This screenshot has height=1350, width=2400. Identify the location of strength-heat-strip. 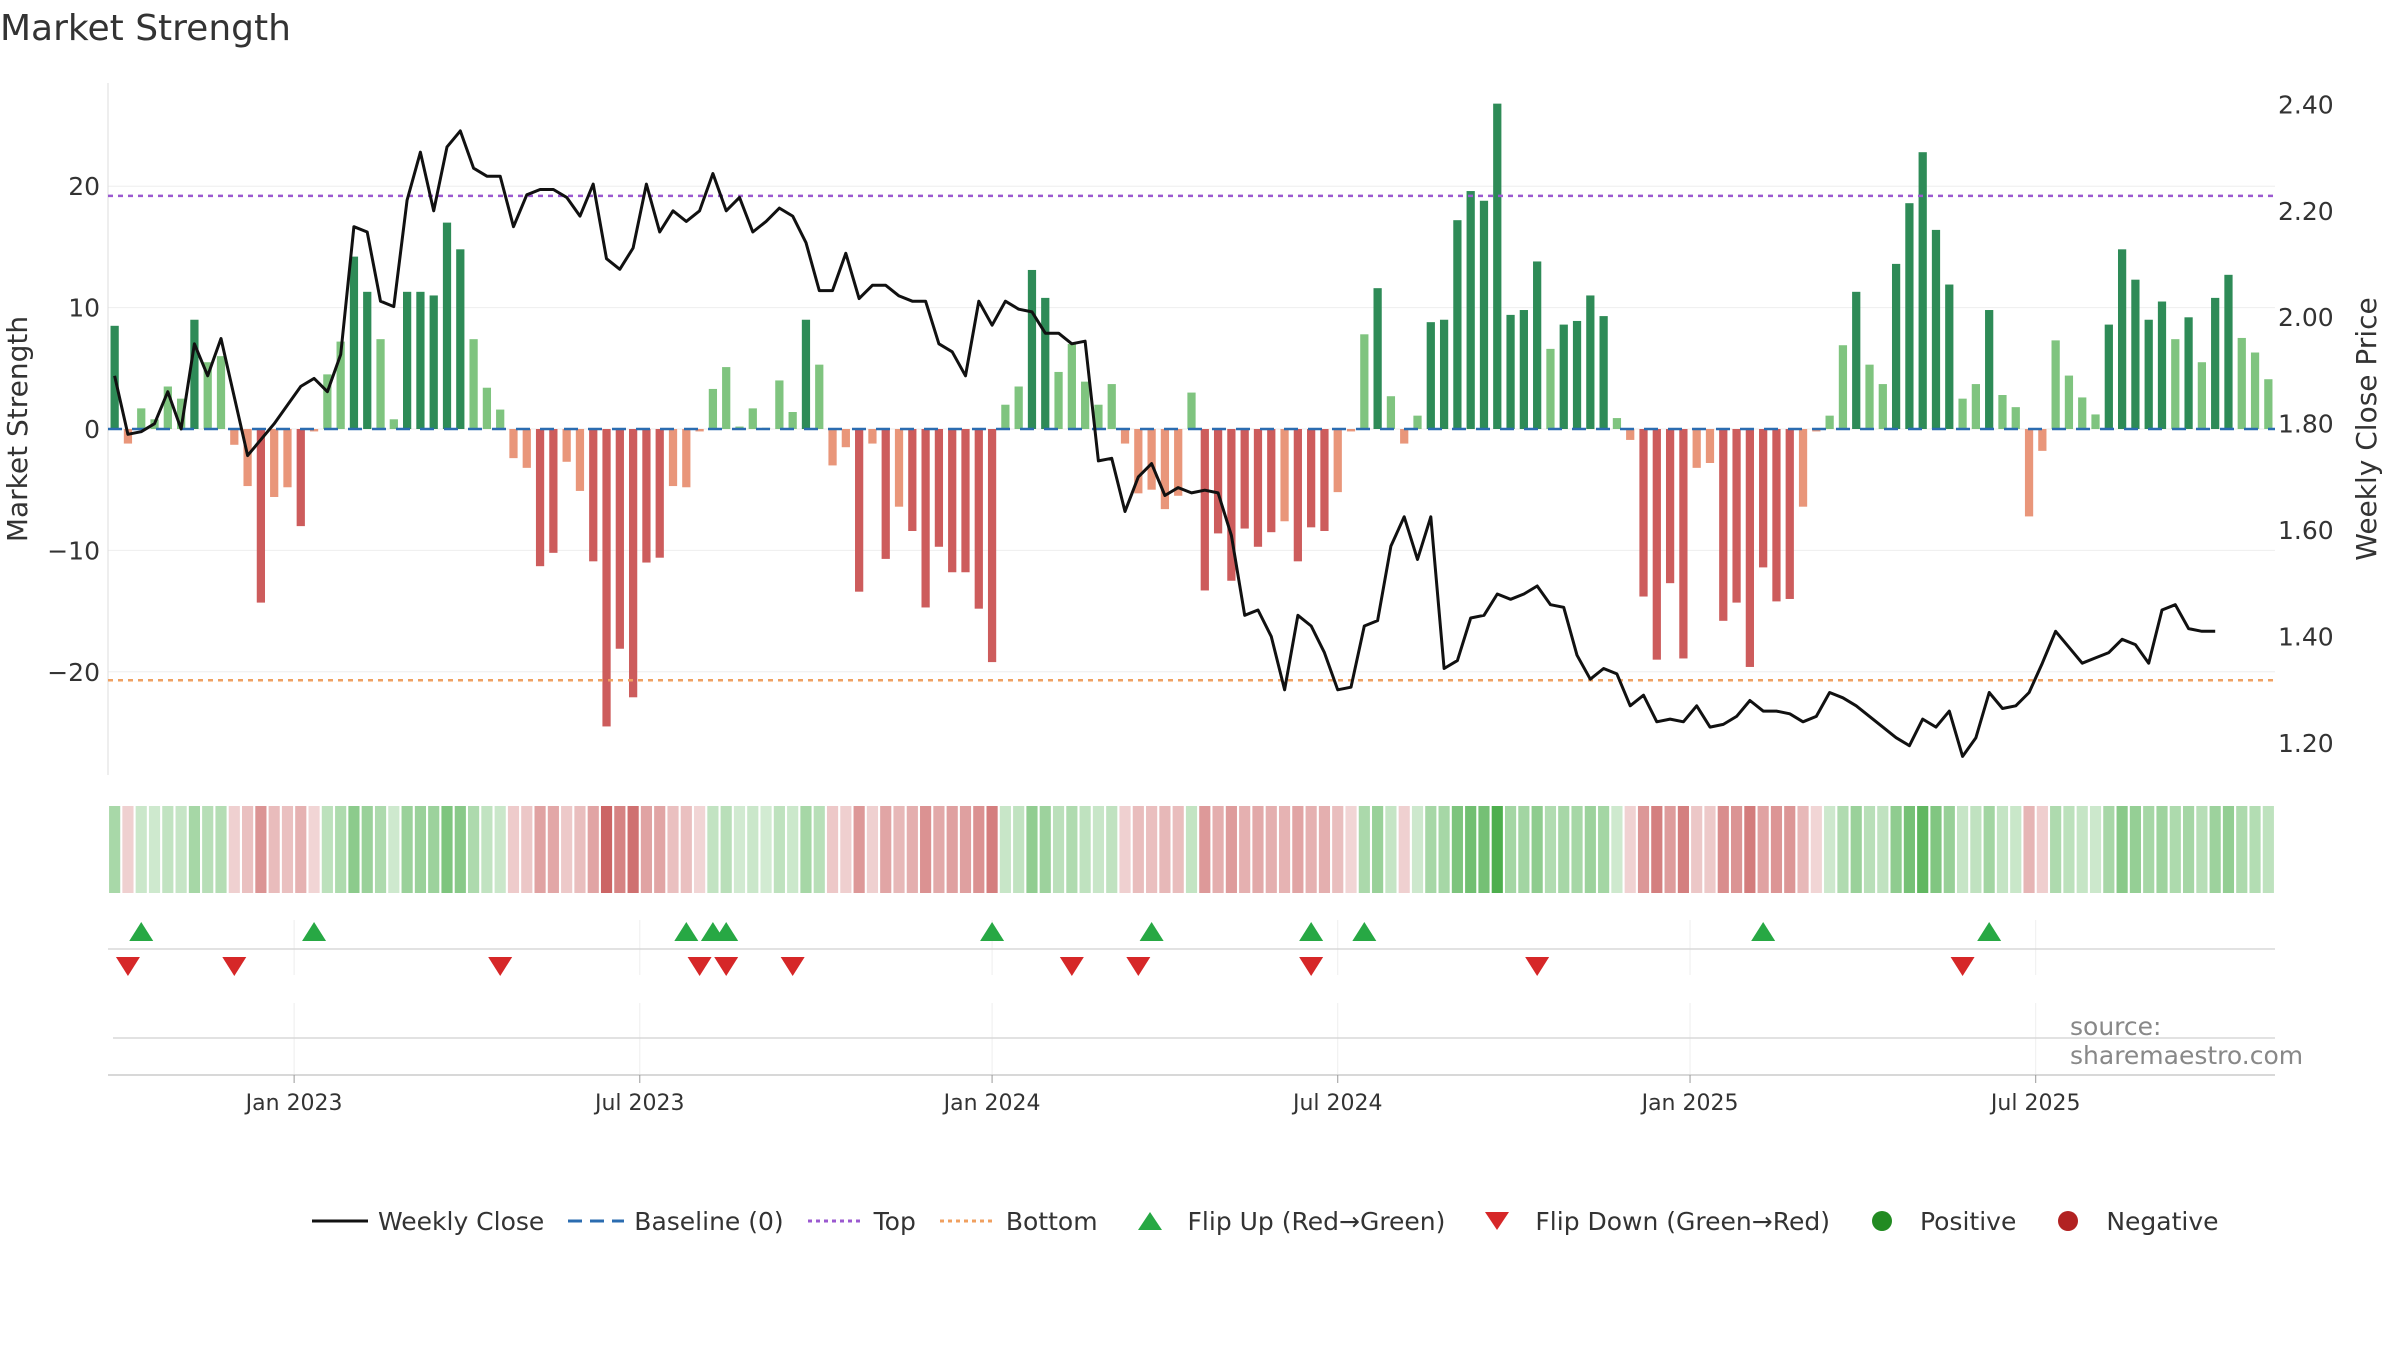
(1191, 849).